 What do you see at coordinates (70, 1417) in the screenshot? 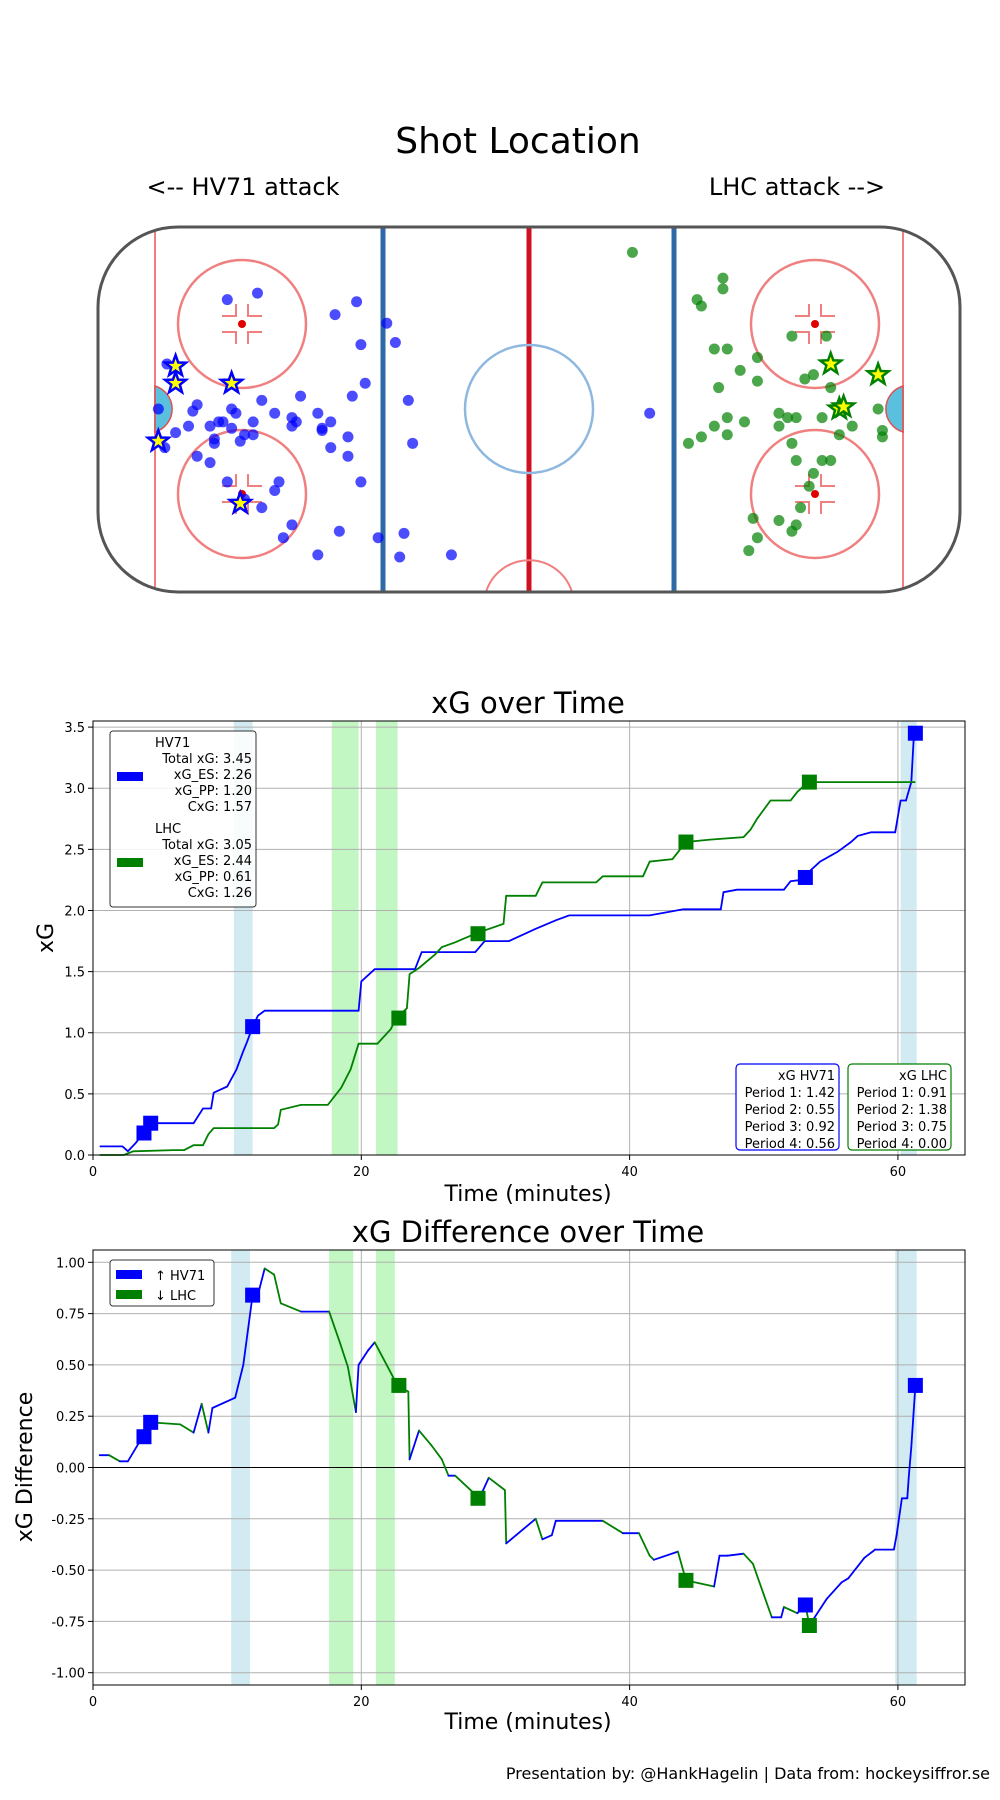
I see `diff-ytick-label: 0.25` at bounding box center [70, 1417].